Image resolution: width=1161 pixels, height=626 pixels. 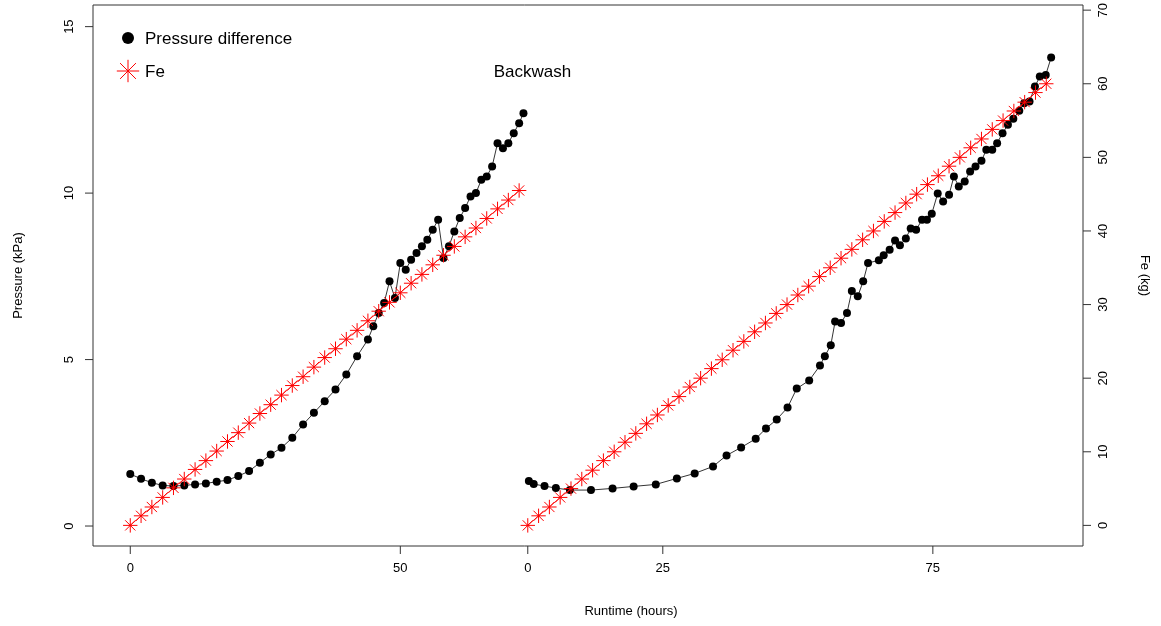 I want to click on legend-label: Fe, so click(x=155, y=71).